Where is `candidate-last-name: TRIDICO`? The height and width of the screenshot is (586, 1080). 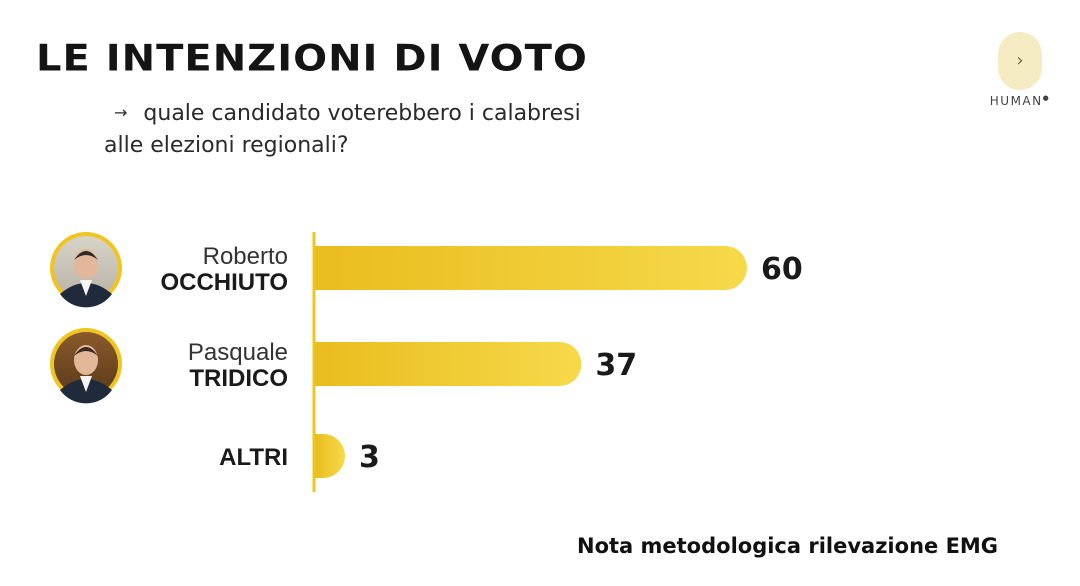
candidate-last-name: TRIDICO is located at coordinates (238, 378).